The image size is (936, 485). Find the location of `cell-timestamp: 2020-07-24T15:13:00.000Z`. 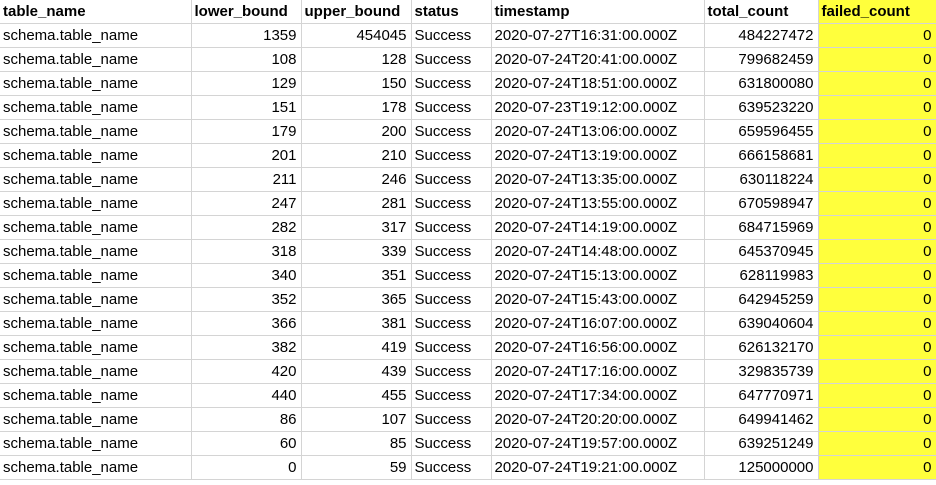

cell-timestamp: 2020-07-24T15:13:00.000Z is located at coordinates (598, 275).